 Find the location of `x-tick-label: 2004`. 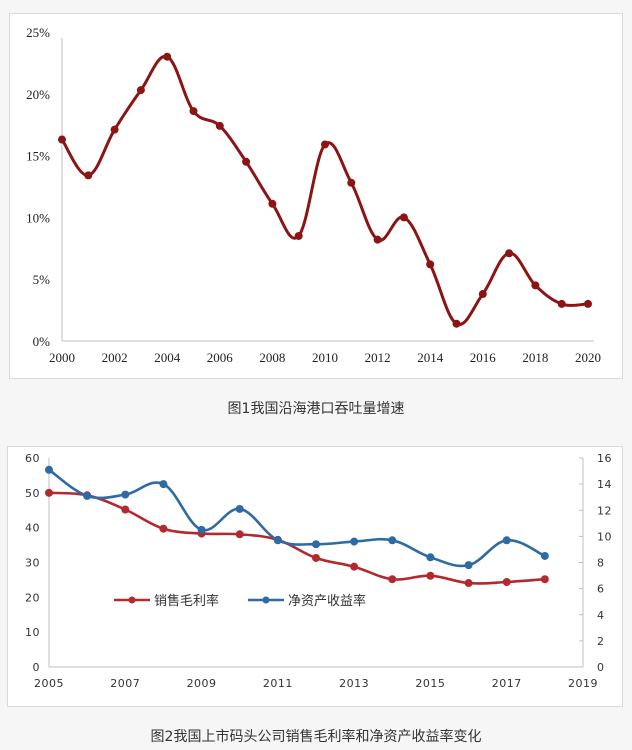

x-tick-label: 2004 is located at coordinates (167, 357).